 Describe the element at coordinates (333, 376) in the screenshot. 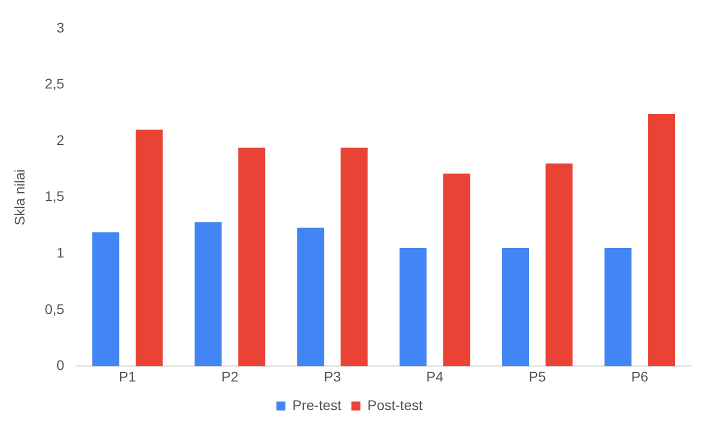

I see `x-tick-label: P3` at that location.